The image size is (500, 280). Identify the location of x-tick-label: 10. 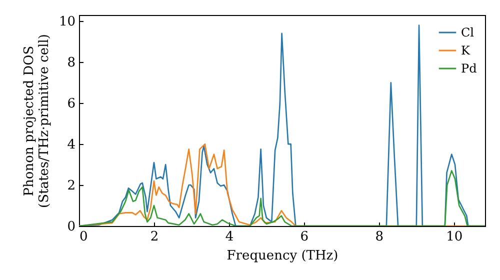
(454, 237).